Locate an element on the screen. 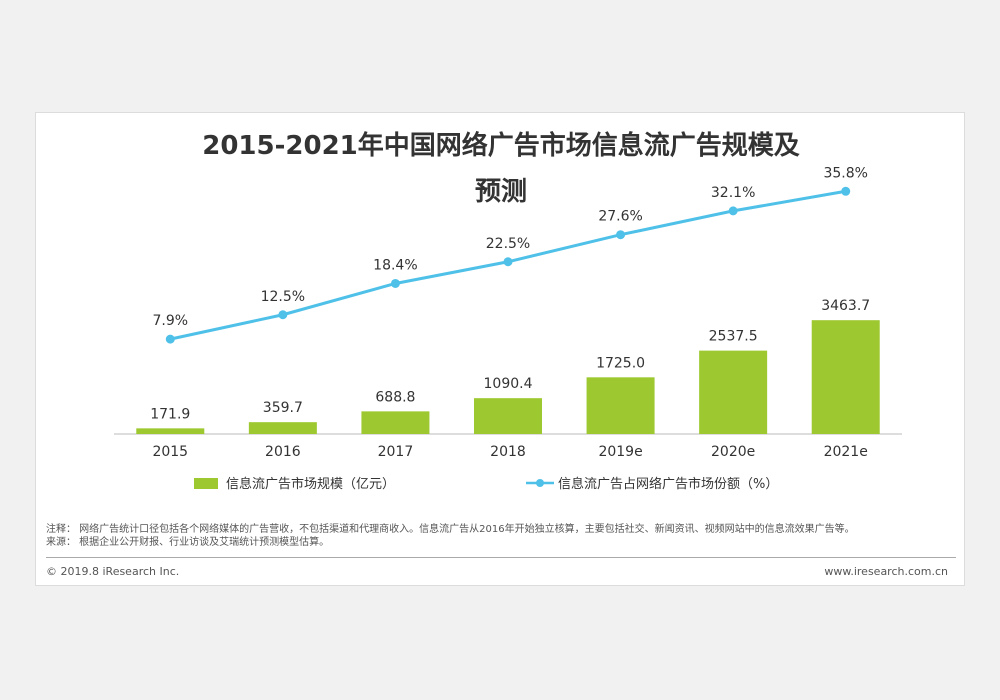 This screenshot has width=1000, height=700. website-text: www.iresearch.com.cn is located at coordinates (886, 571).